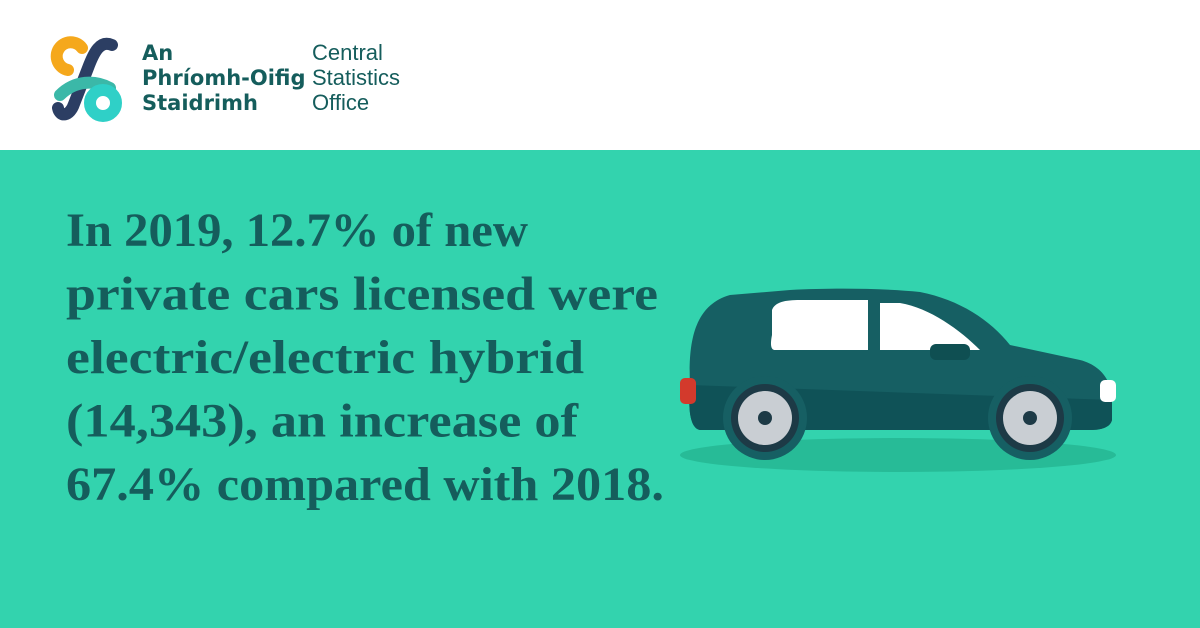 The width and height of the screenshot is (1200, 628). I want to click on body-text-line: electric/electric hybrid, so click(325, 357).